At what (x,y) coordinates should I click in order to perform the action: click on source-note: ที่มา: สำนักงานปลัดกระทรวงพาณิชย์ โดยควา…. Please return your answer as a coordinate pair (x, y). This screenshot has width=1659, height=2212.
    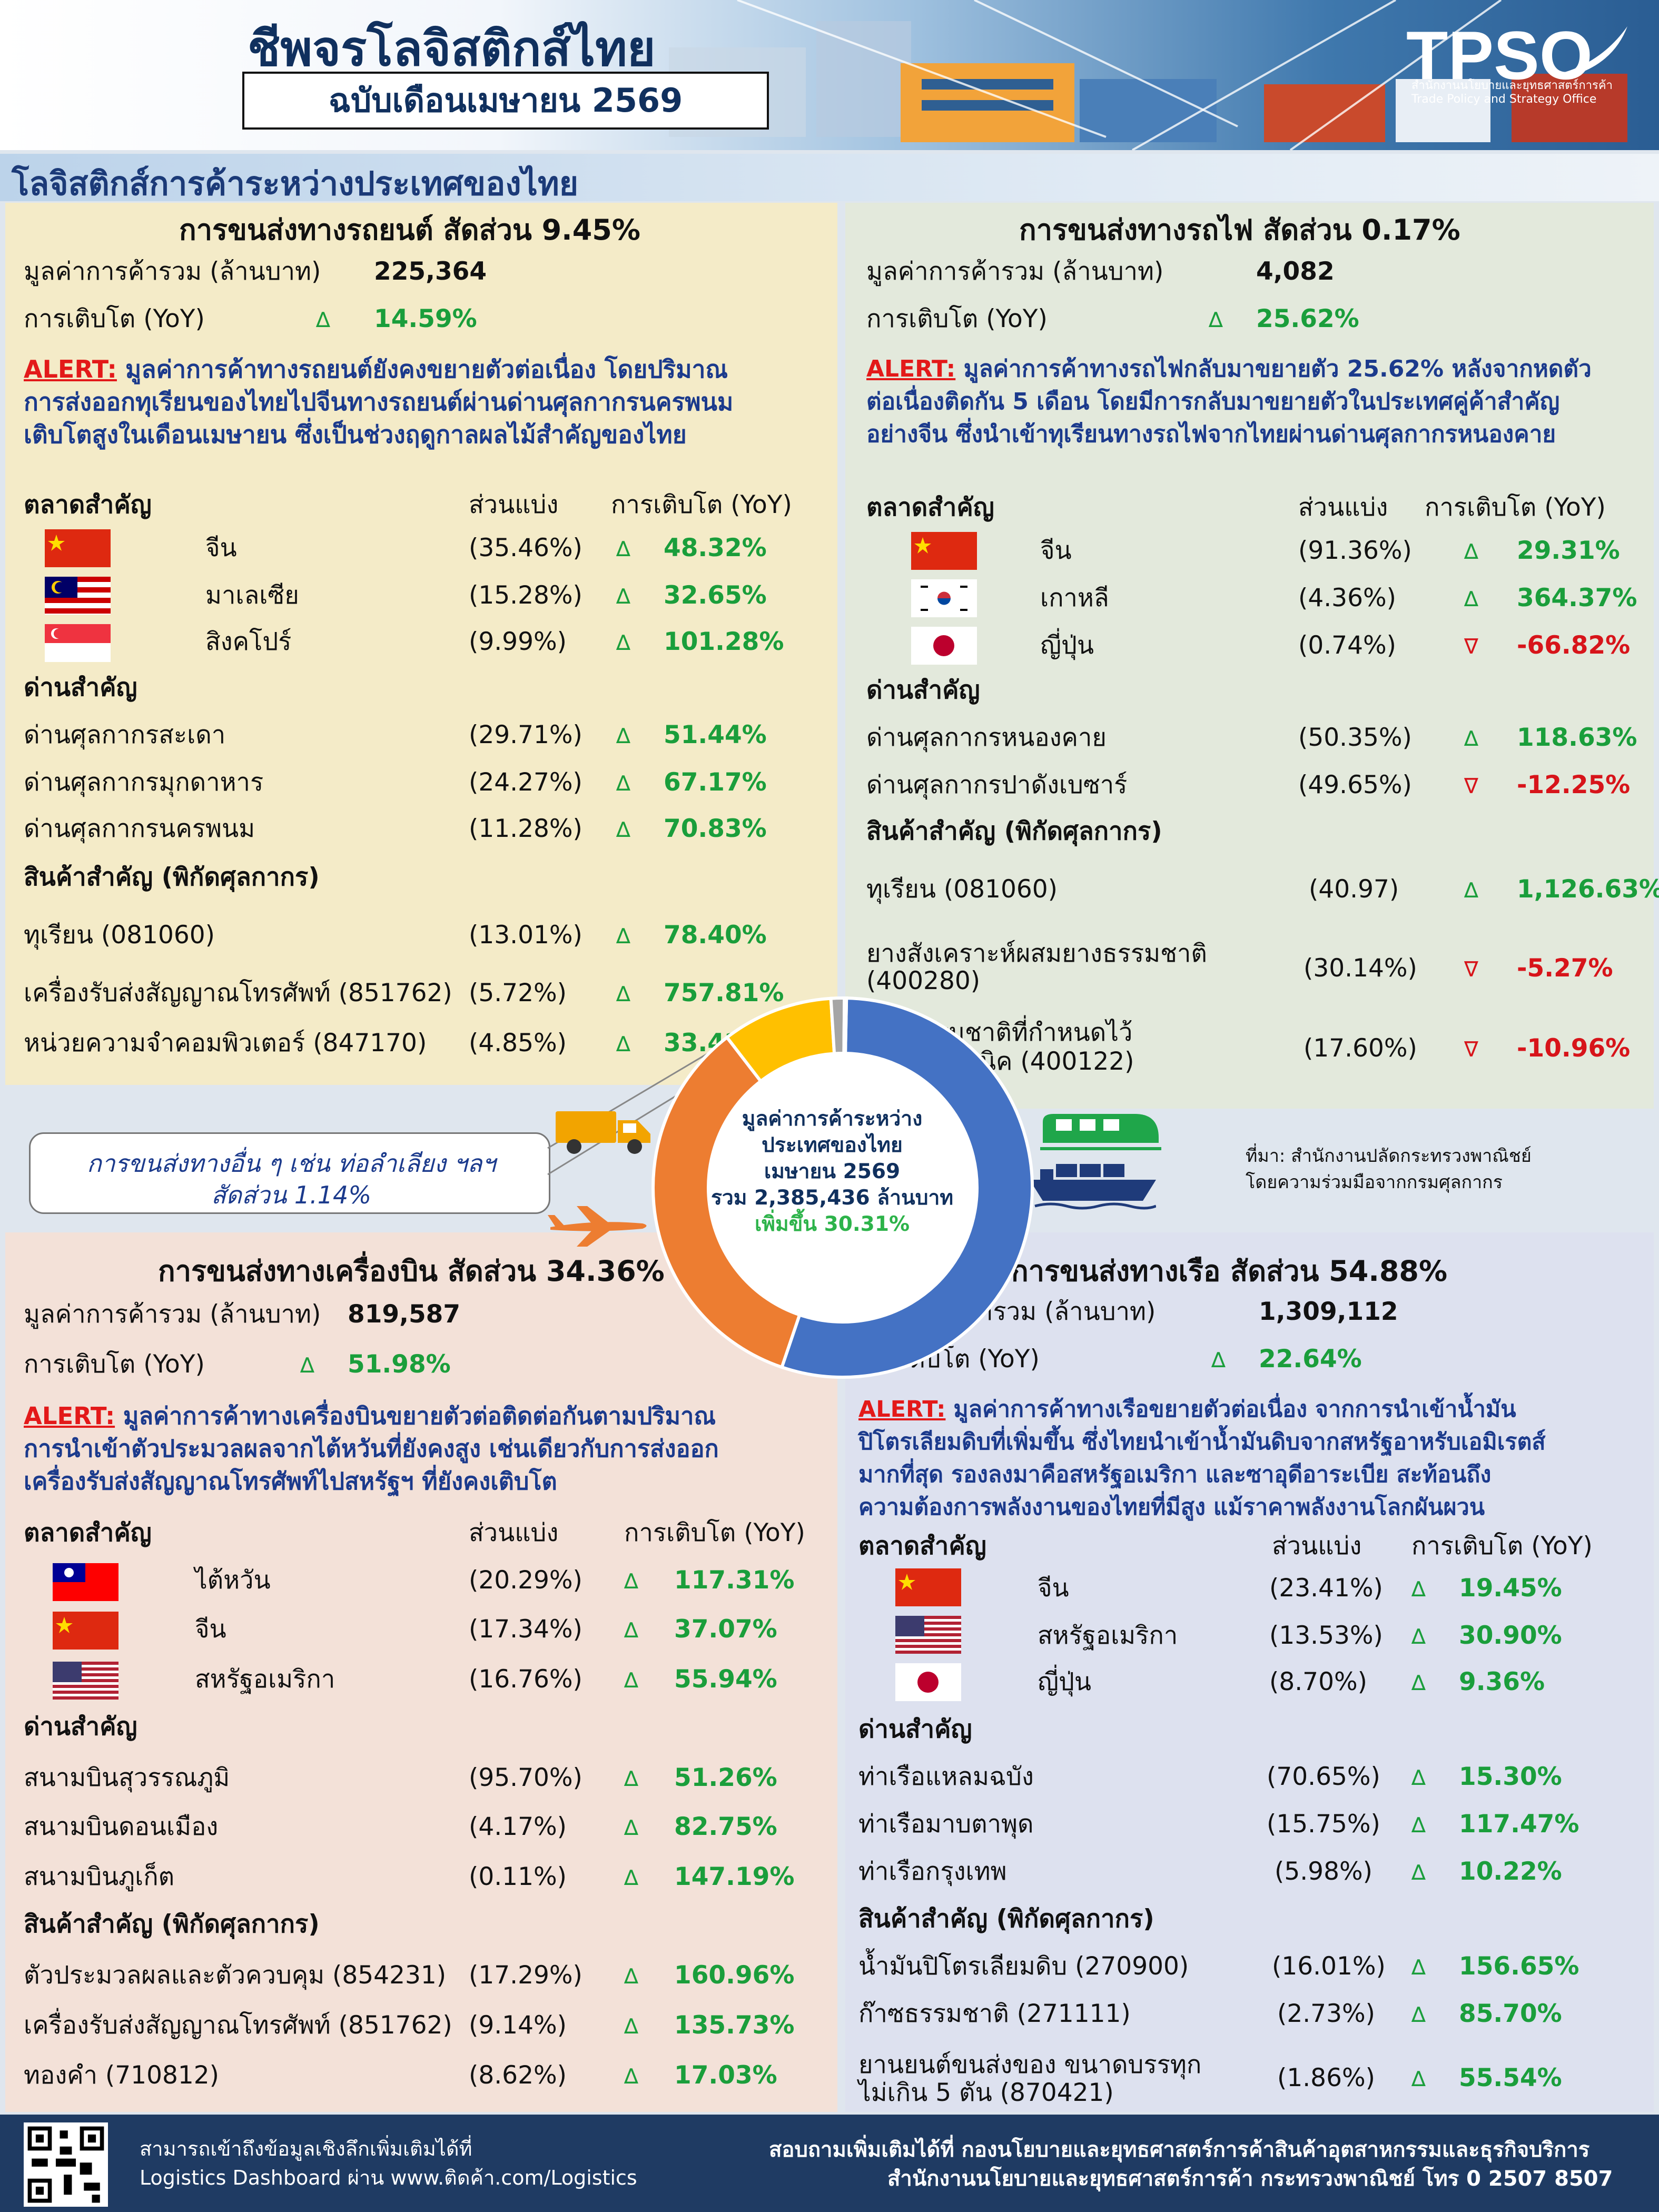
    Looking at the image, I should click on (1389, 1169).